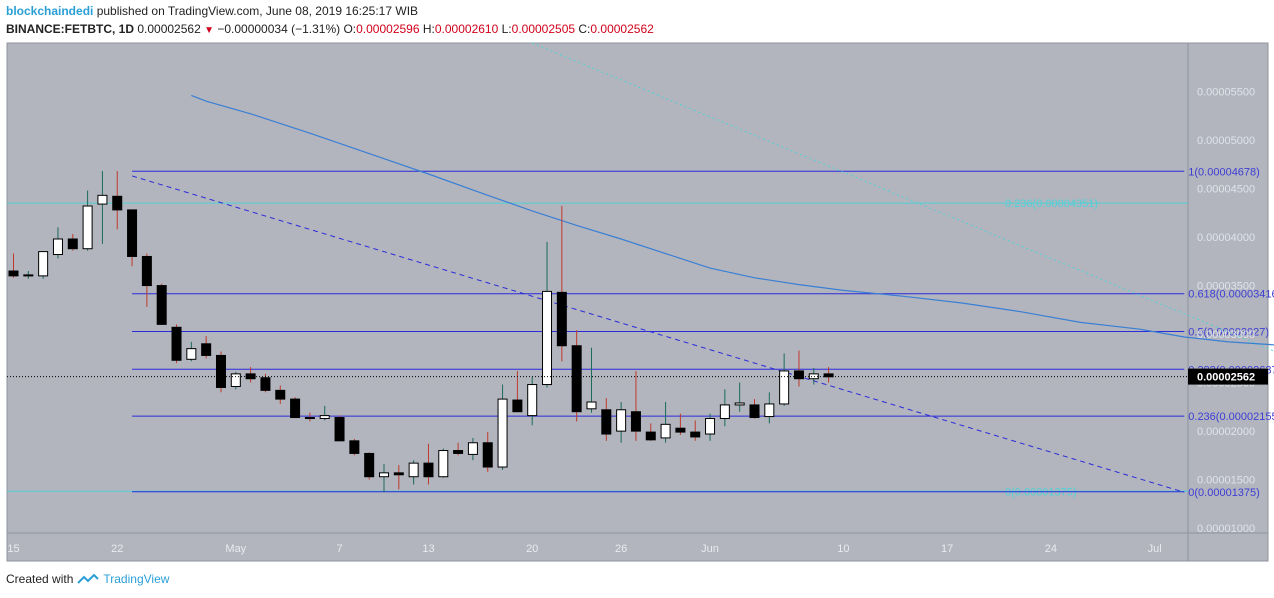 This screenshot has height=598, width=1274. I want to click on y-tick-label: 0.00002000, so click(1226, 432).